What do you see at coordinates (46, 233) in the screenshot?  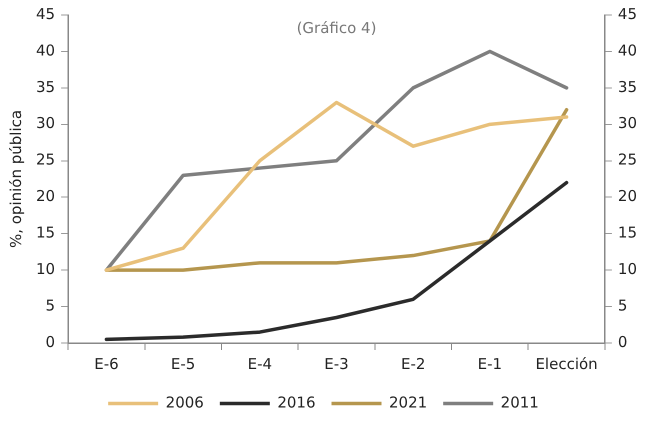 I see `y-tick-label: 15` at bounding box center [46, 233].